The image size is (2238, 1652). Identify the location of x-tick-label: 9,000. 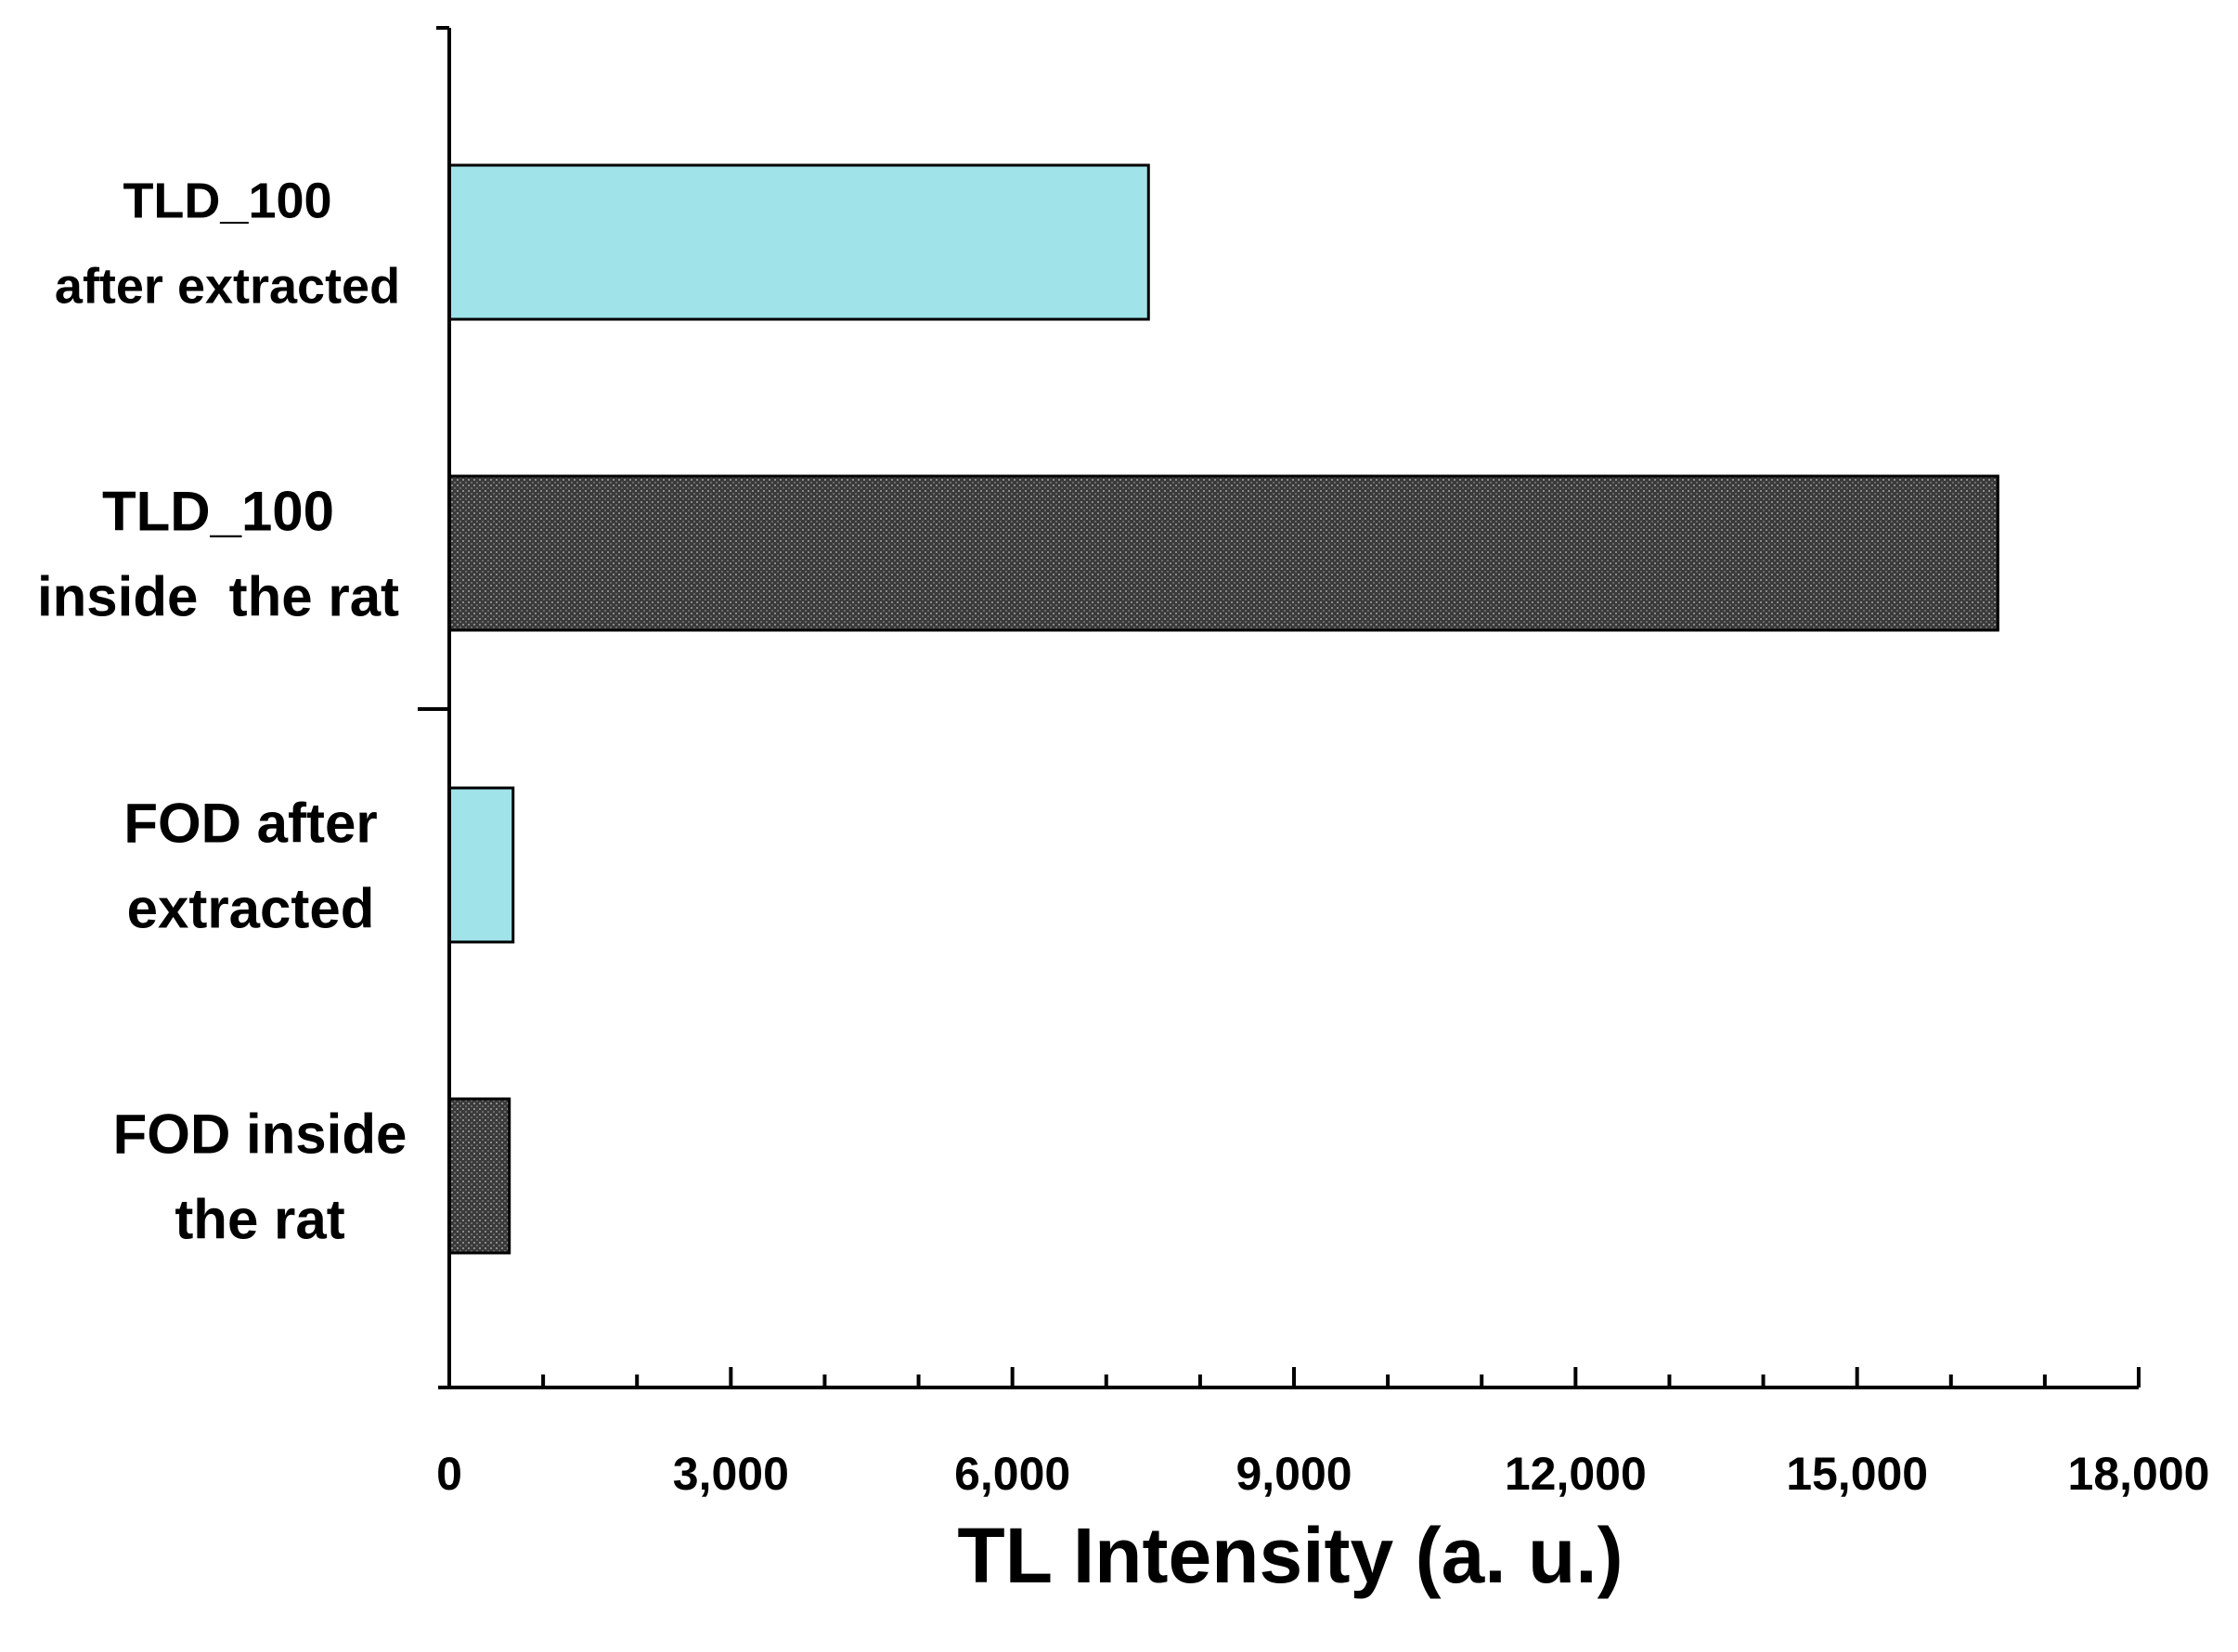
(1293, 1474).